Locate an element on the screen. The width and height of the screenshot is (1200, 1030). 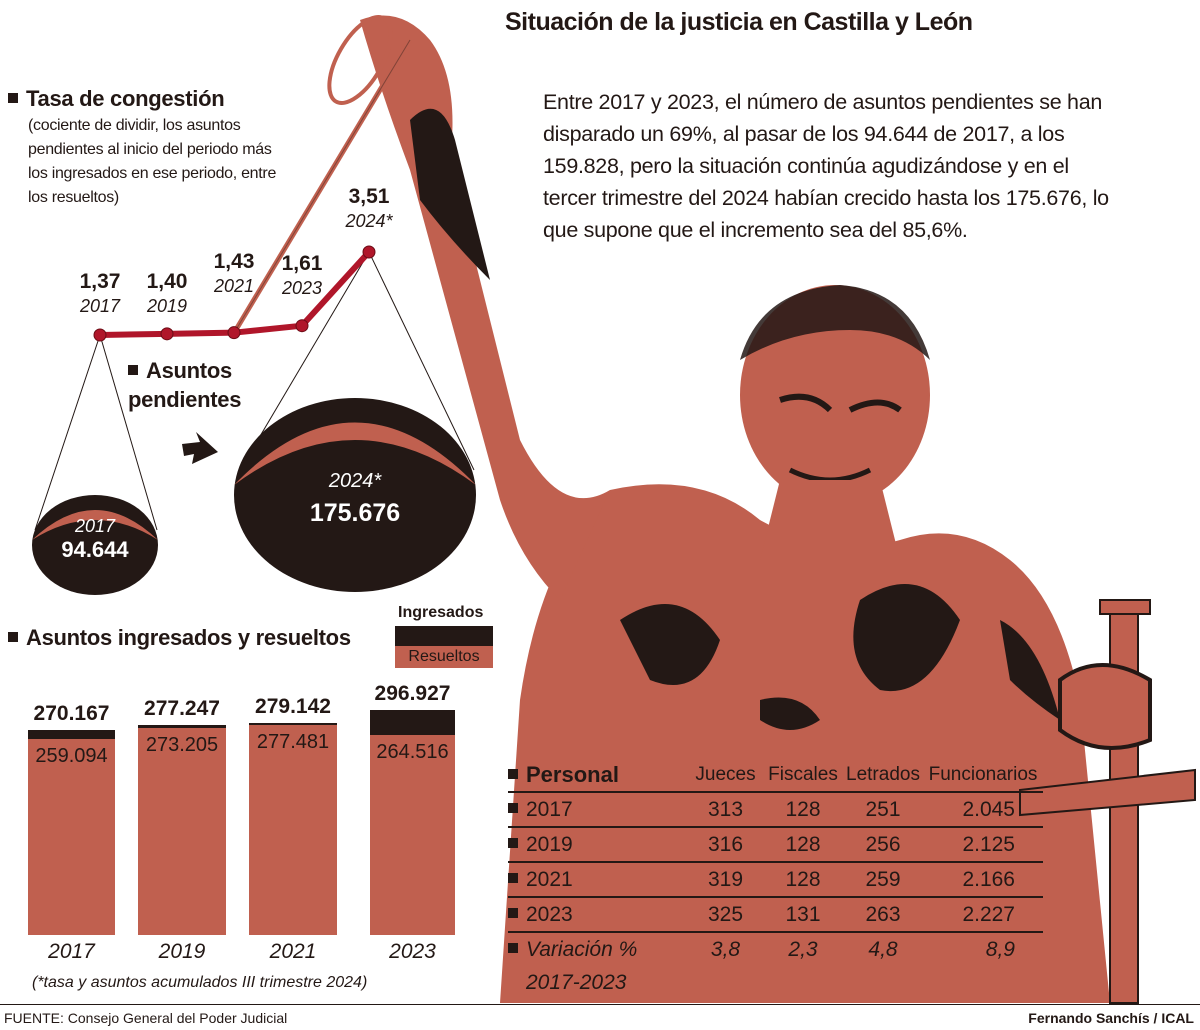
variation-value: 4,8 is located at coordinates (883, 965).